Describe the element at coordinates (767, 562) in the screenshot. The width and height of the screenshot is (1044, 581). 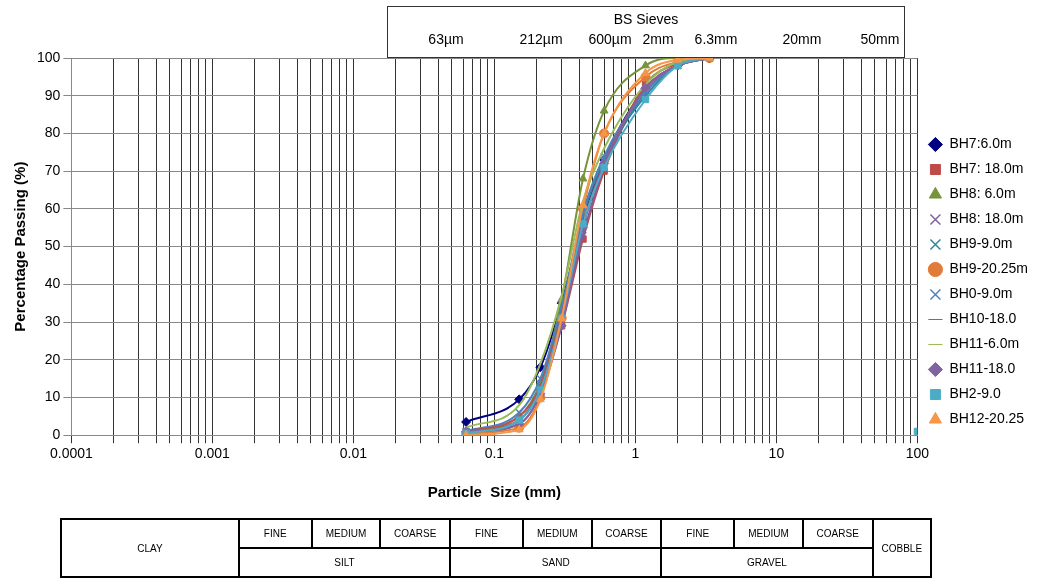
I see `text: GRAVEL` at that location.